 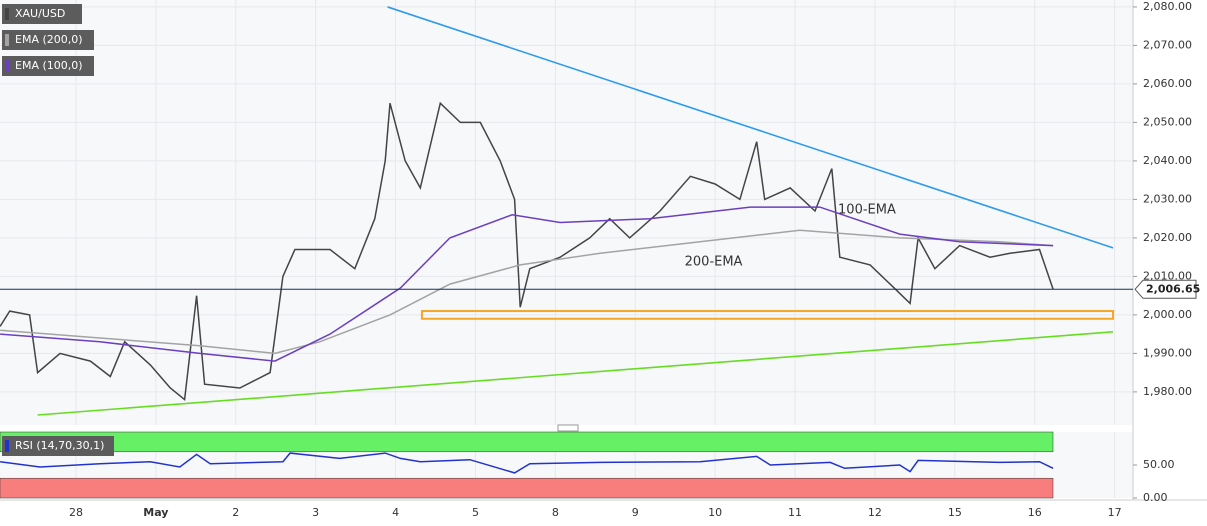 I want to click on y-tick-label: 2,050.00, so click(x=1167, y=121).